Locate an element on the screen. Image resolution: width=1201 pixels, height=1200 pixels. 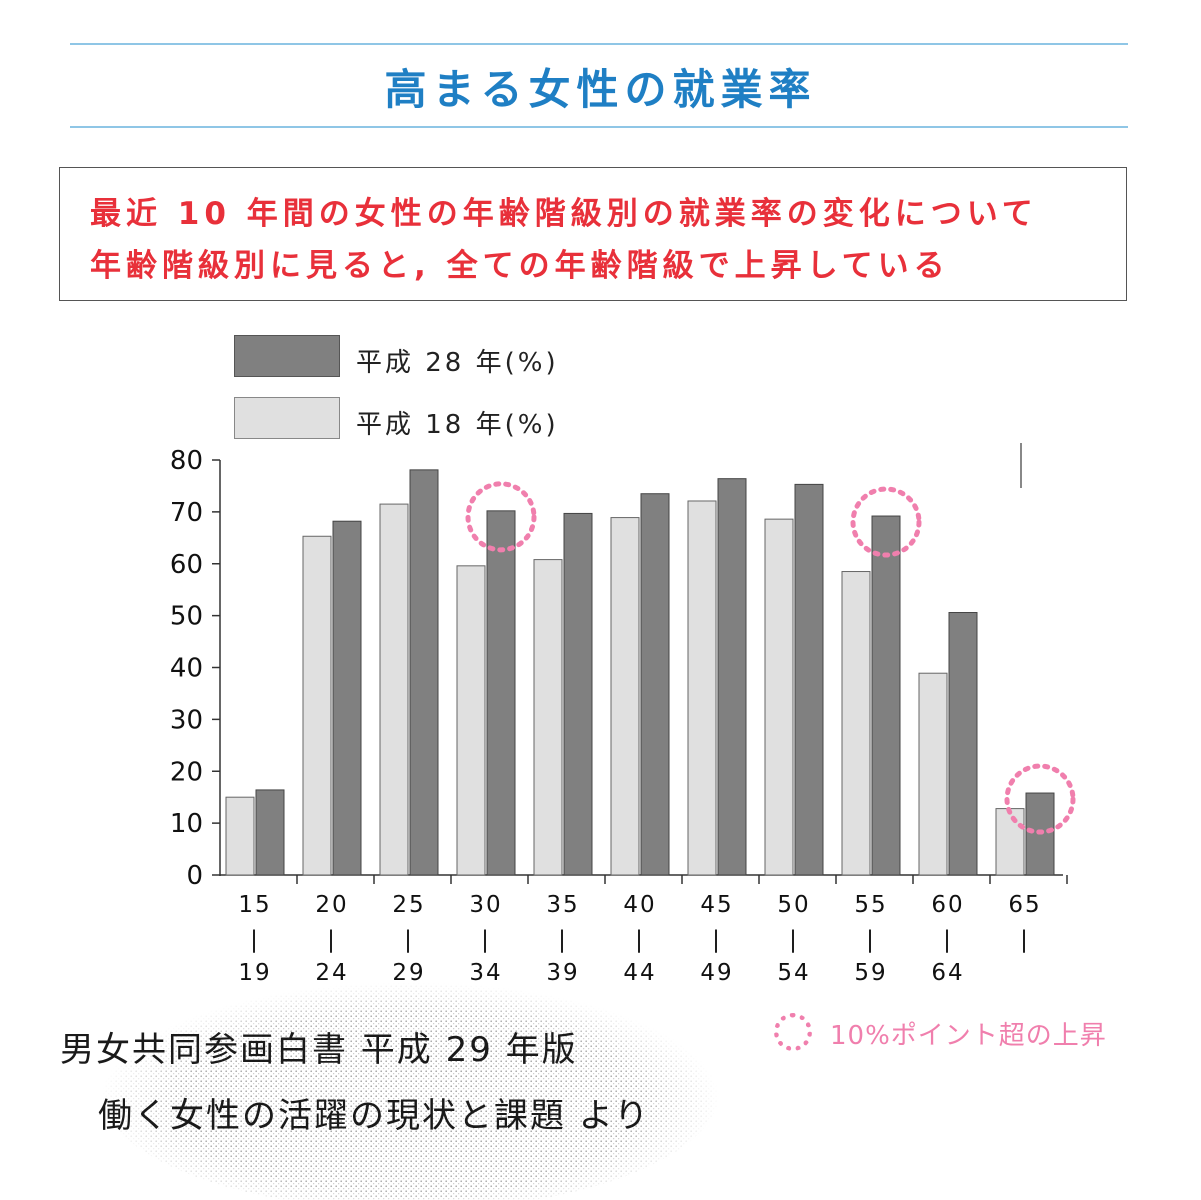
x-tick-label-to: 54 is located at coordinates (793, 973).